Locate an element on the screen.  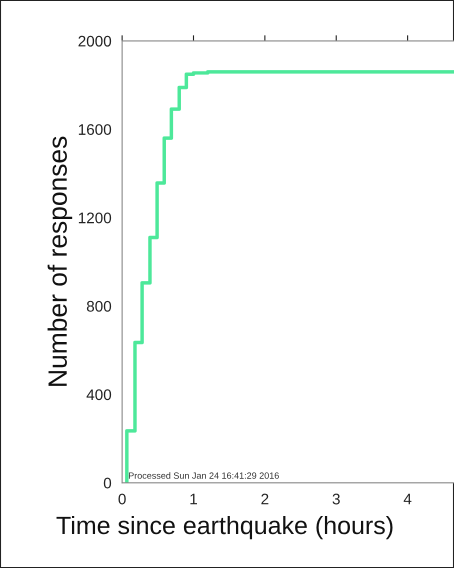
x-tick-label: 1 is located at coordinates (193, 499).